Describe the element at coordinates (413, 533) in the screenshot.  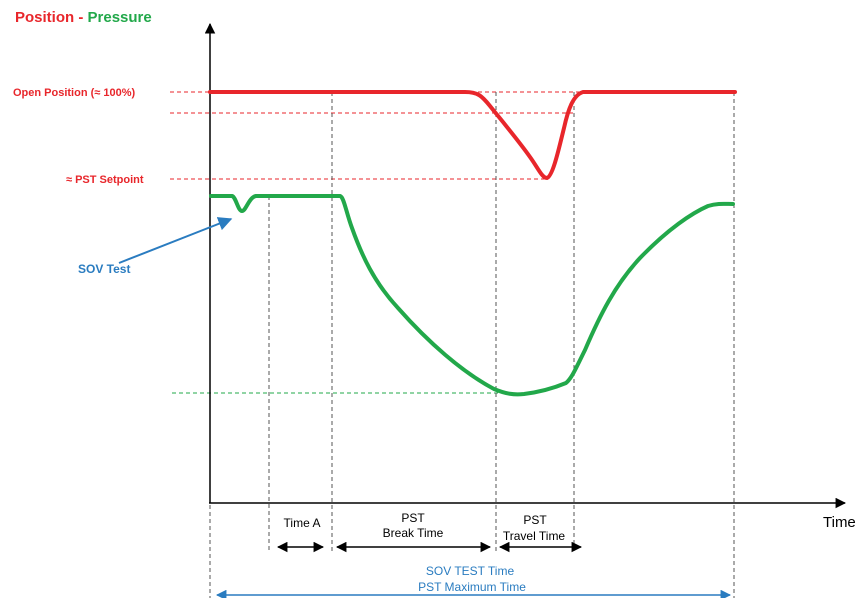
I see `pst-break-label-line2: Break Time` at that location.